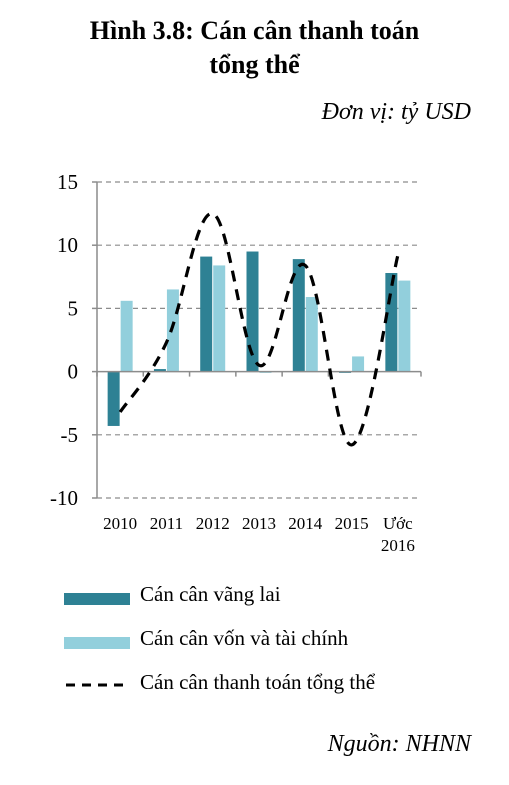  Describe the element at coordinates (254, 30) in the screenshot. I see `chart-title-line-1: Hình 3.8: Cán cân thanh toán` at that location.